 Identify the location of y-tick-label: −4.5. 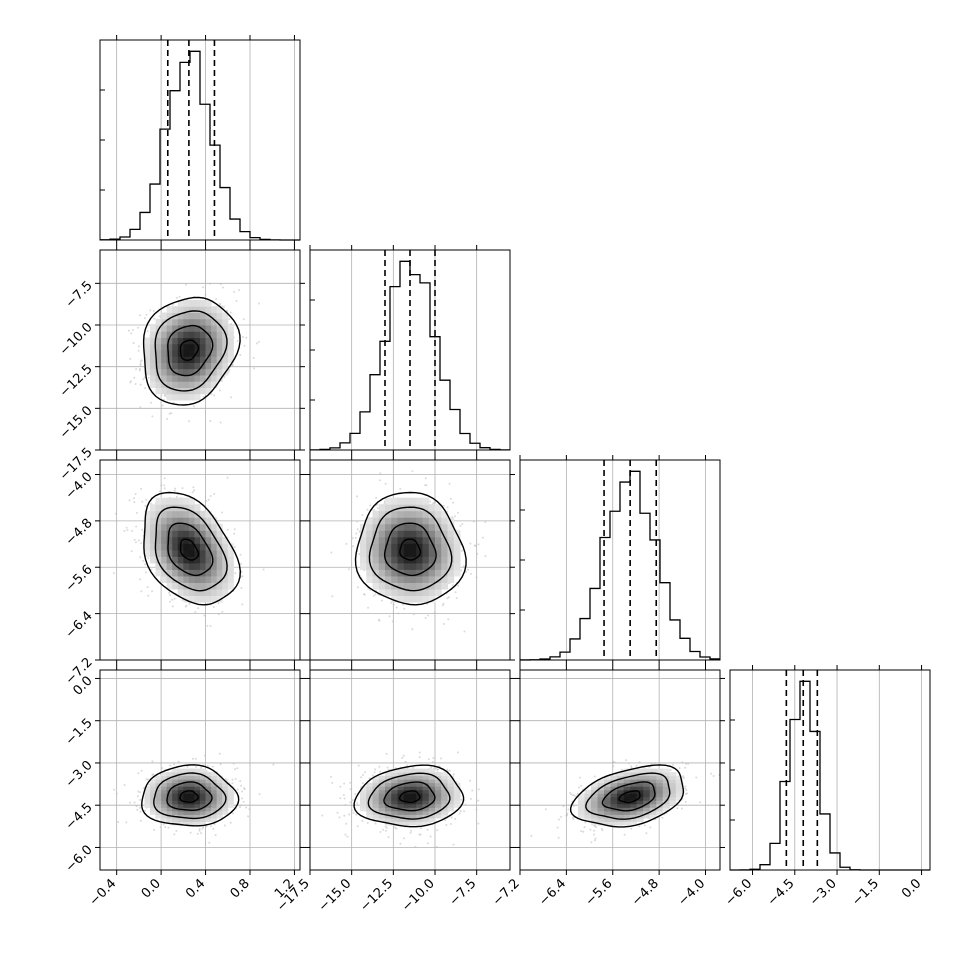
(79, 816).